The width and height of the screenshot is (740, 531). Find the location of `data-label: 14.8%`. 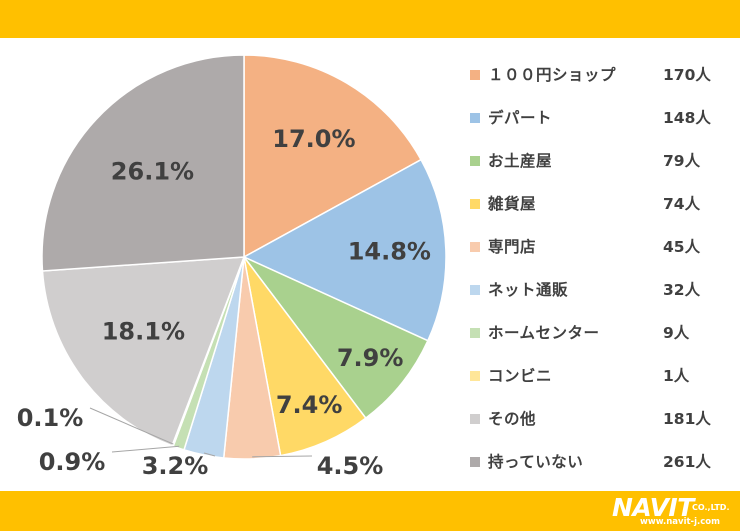

data-label: 14.8% is located at coordinates (389, 252).